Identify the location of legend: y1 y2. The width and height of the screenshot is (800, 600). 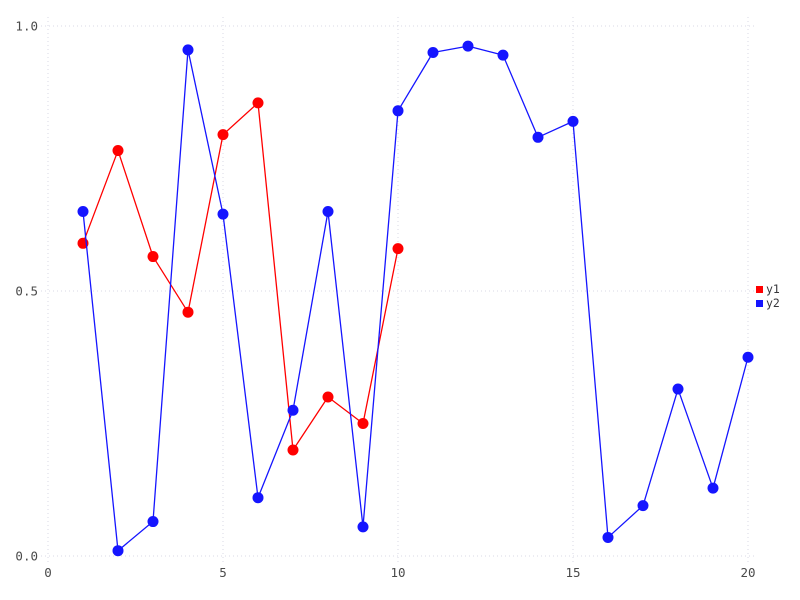
(768, 296).